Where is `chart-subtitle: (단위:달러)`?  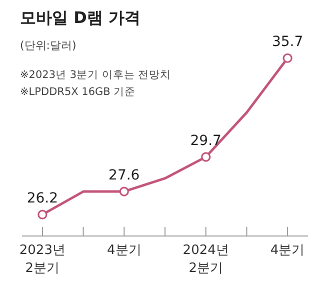
chart-subtitle: (단위:달러) is located at coordinates (48, 45).